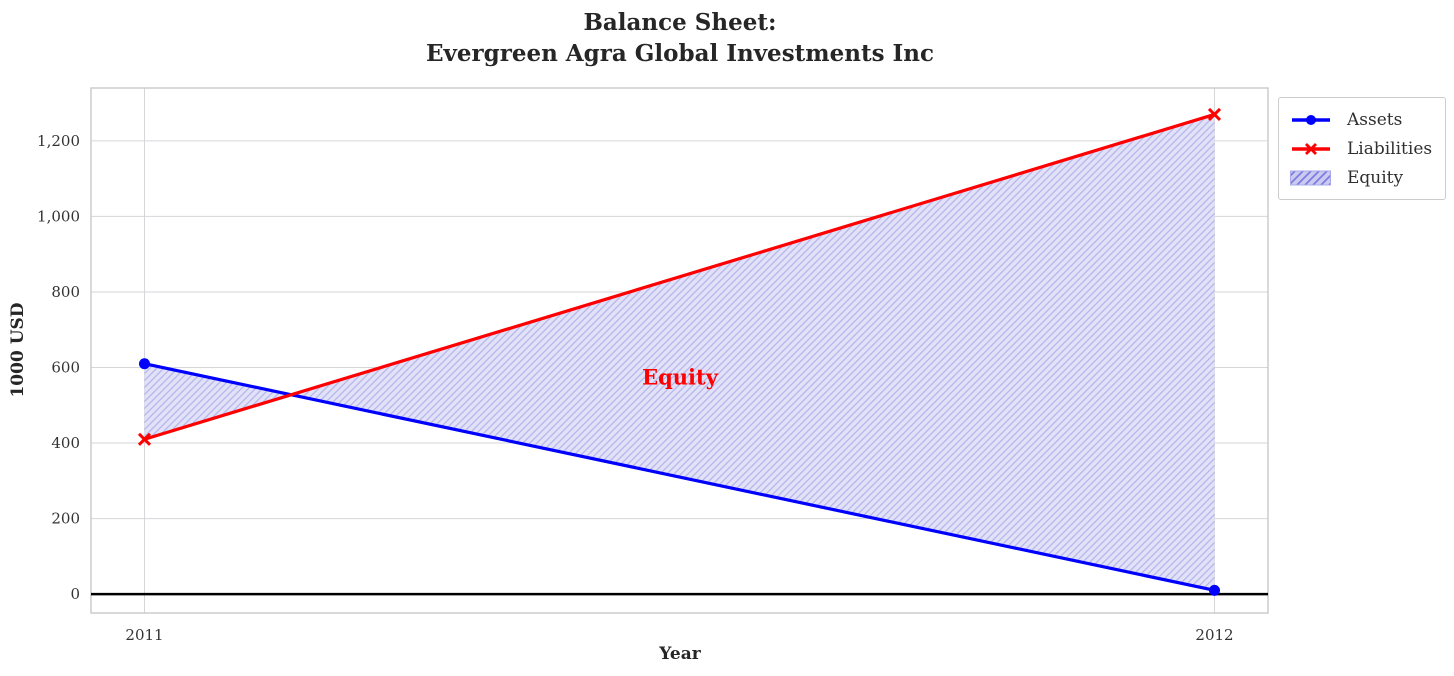 The height and width of the screenshot is (676, 1454). Describe the element at coordinates (65, 292) in the screenshot. I see `y-tick-label: 800` at that location.